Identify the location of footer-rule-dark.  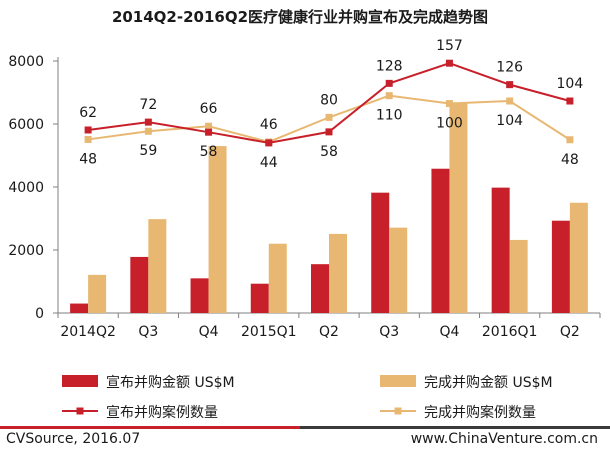
(455, 427).